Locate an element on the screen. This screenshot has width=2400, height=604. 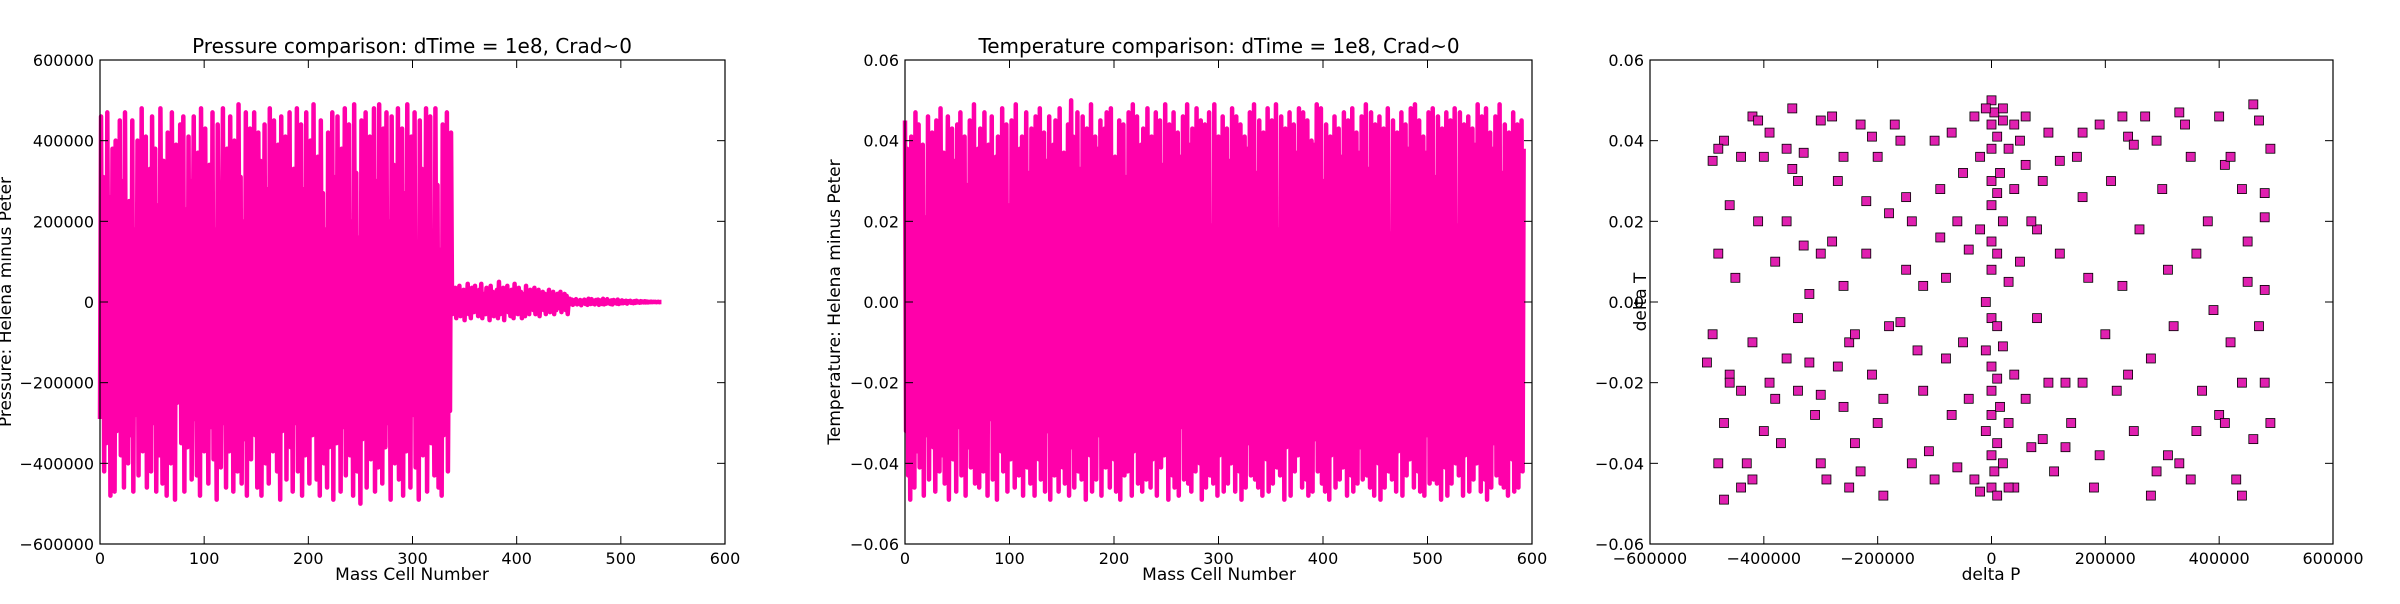
x-tick-label: 0 is located at coordinates (1991, 558).